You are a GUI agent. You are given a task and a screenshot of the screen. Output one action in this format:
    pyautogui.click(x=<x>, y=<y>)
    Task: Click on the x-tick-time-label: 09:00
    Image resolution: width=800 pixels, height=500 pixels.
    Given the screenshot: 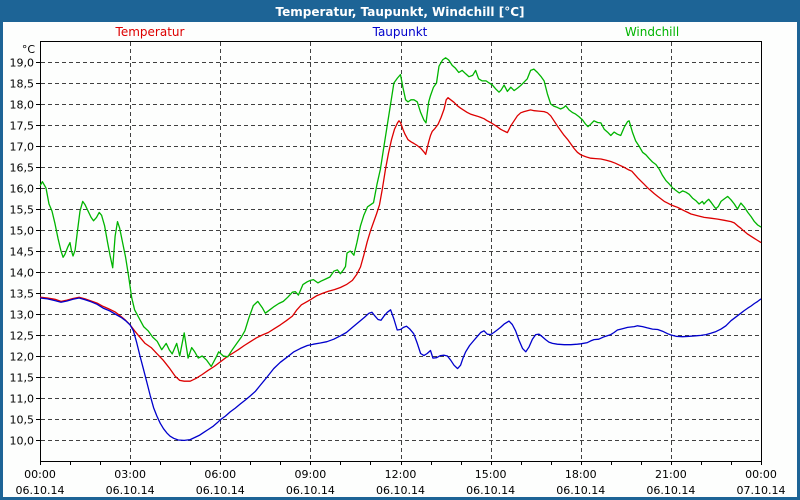 What is the action you would take?
    pyautogui.click(x=311, y=474)
    